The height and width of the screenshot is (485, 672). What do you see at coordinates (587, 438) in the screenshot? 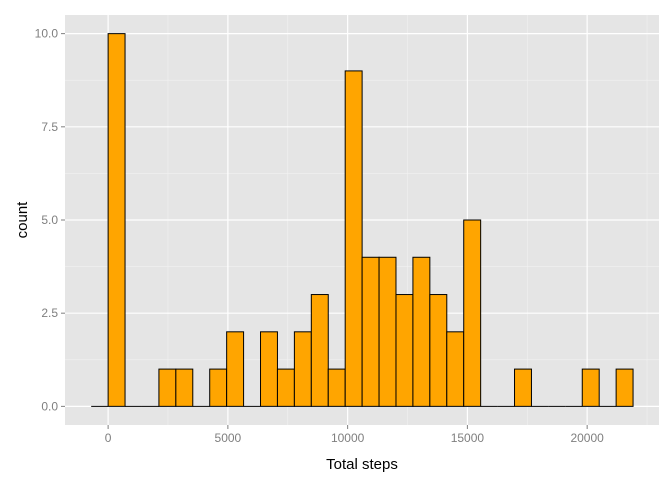
I see `x-tick-label: 20000` at bounding box center [587, 438].